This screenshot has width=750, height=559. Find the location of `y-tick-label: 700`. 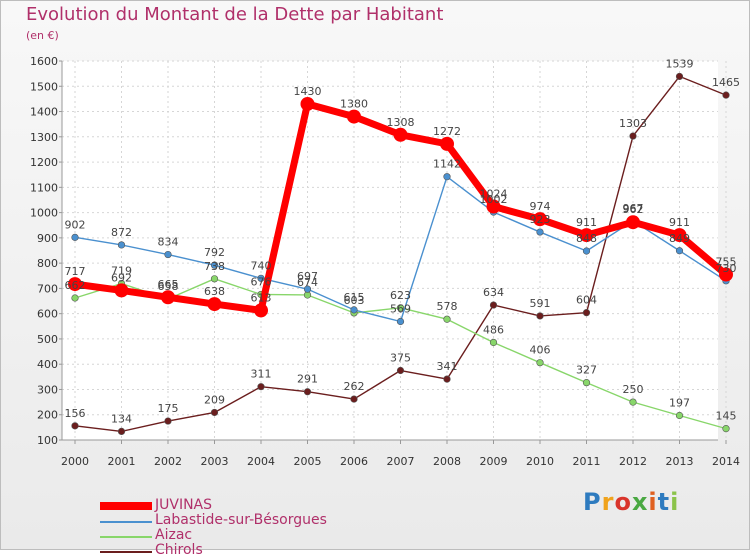

y-tick-label: 700 is located at coordinates (47, 288).